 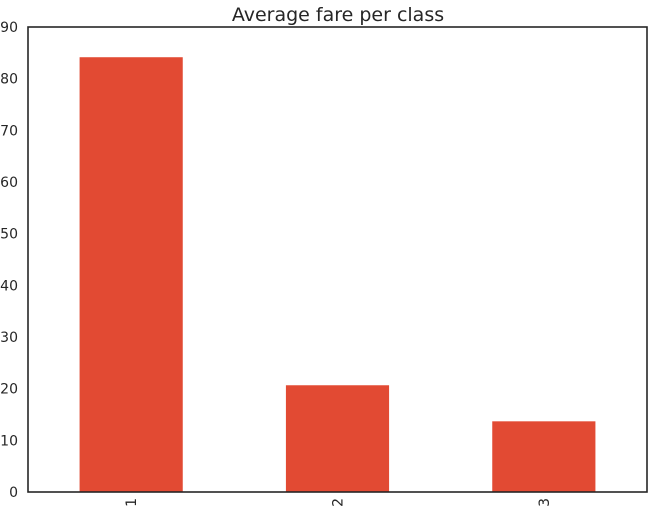 What do you see at coordinates (9, 80) in the screenshot?
I see `y-tick-label: 80` at bounding box center [9, 80].